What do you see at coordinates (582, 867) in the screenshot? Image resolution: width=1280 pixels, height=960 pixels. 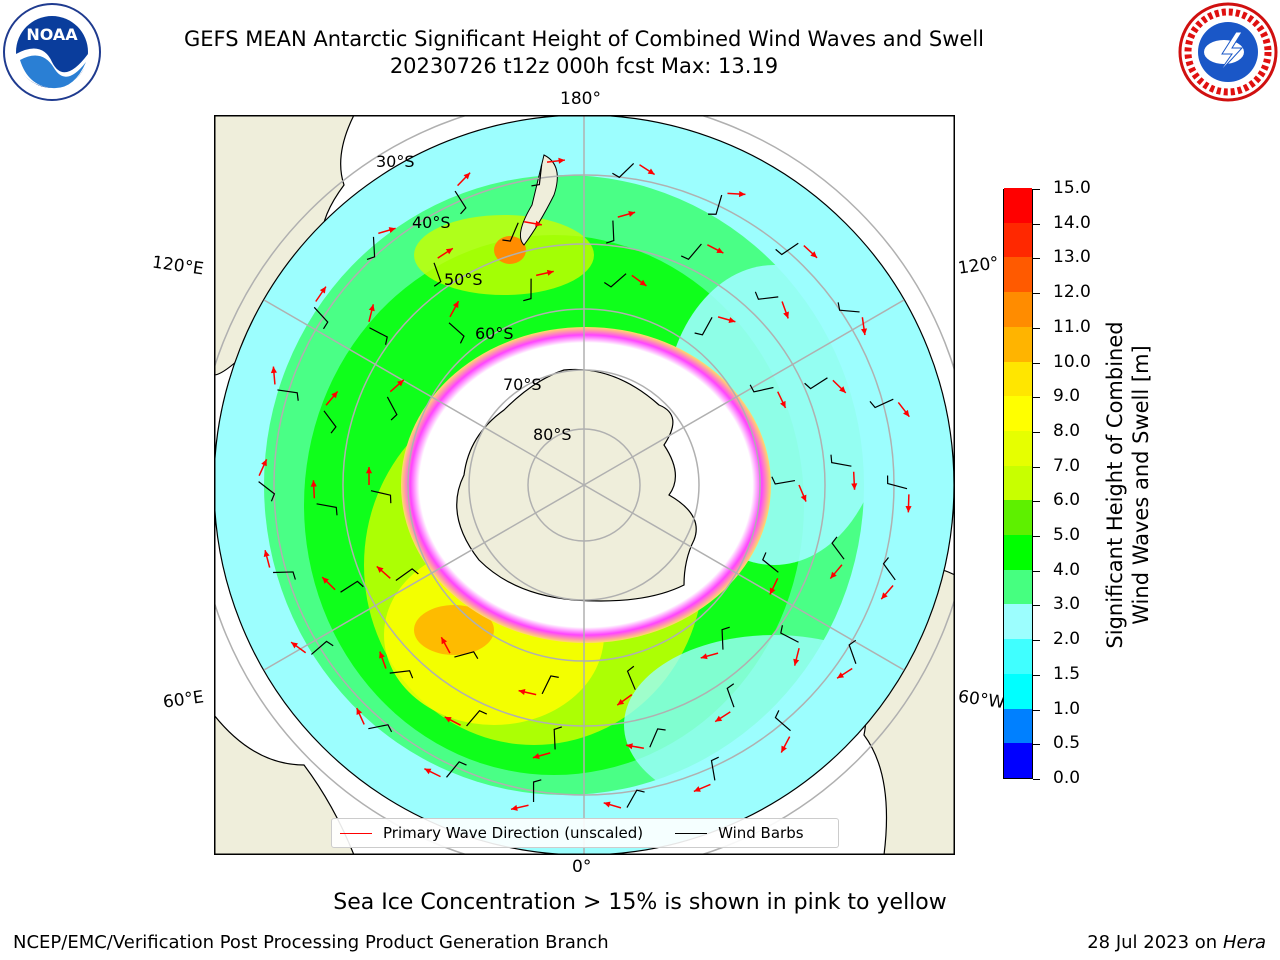 I see `lon-label-0: 0°` at bounding box center [582, 867].